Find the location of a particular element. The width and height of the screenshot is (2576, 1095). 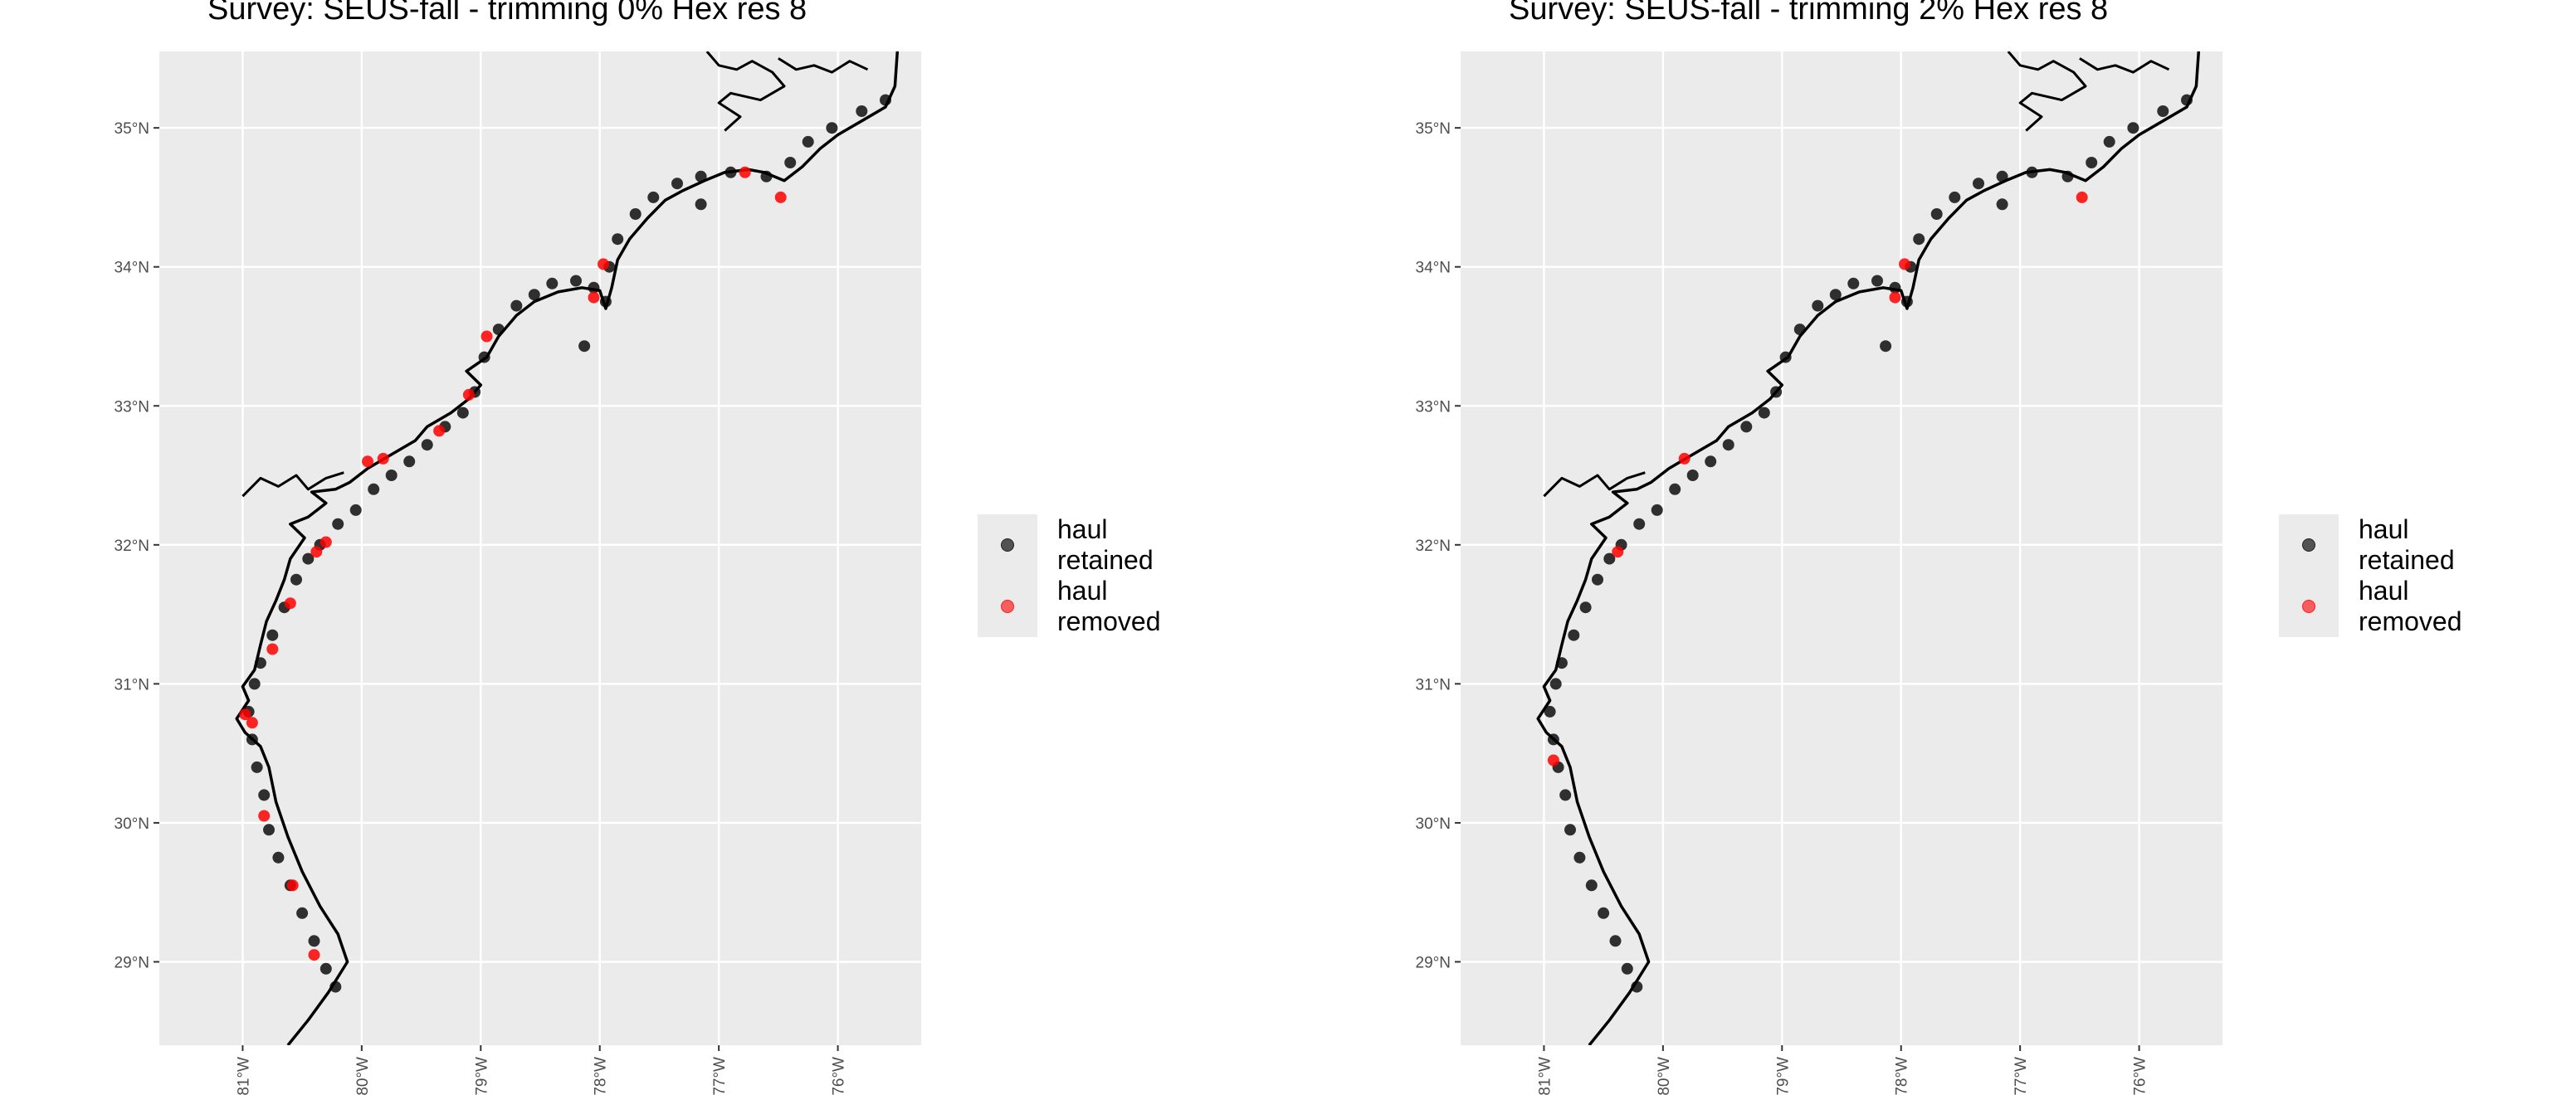

legend-label-removed: haul removed is located at coordinates (2410, 606).